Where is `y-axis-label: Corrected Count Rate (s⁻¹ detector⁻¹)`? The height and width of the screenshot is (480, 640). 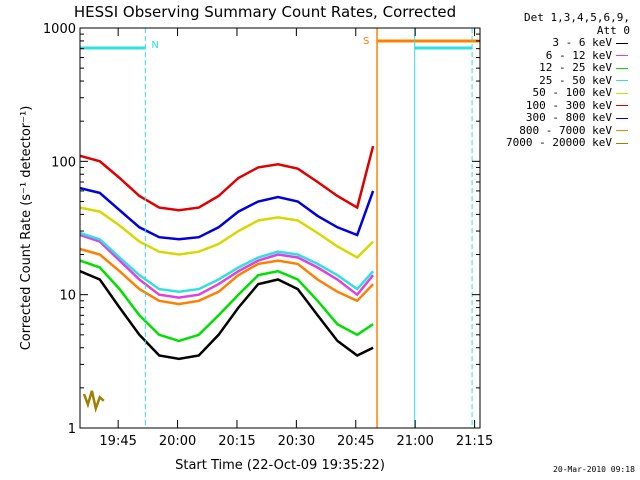 y-axis-label: Corrected Count Rate (s⁻¹ detector⁻¹) is located at coordinates (26, 228).